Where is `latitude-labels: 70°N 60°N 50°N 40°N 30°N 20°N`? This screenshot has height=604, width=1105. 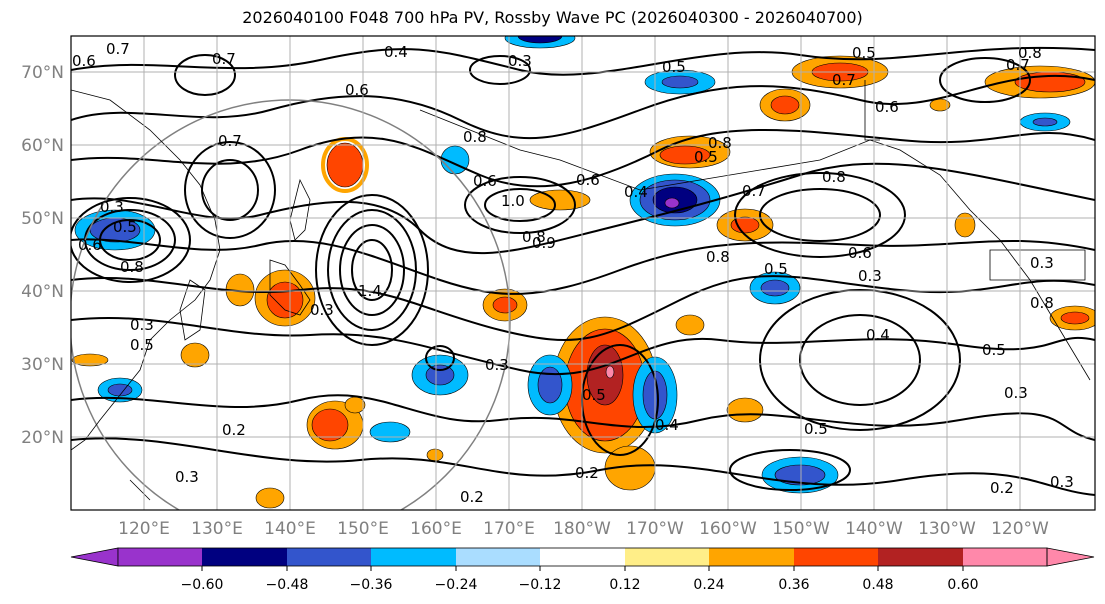
latitude-labels: 70°N 60°N 50°N 40°N 30°N 20°N is located at coordinates (42, 255).